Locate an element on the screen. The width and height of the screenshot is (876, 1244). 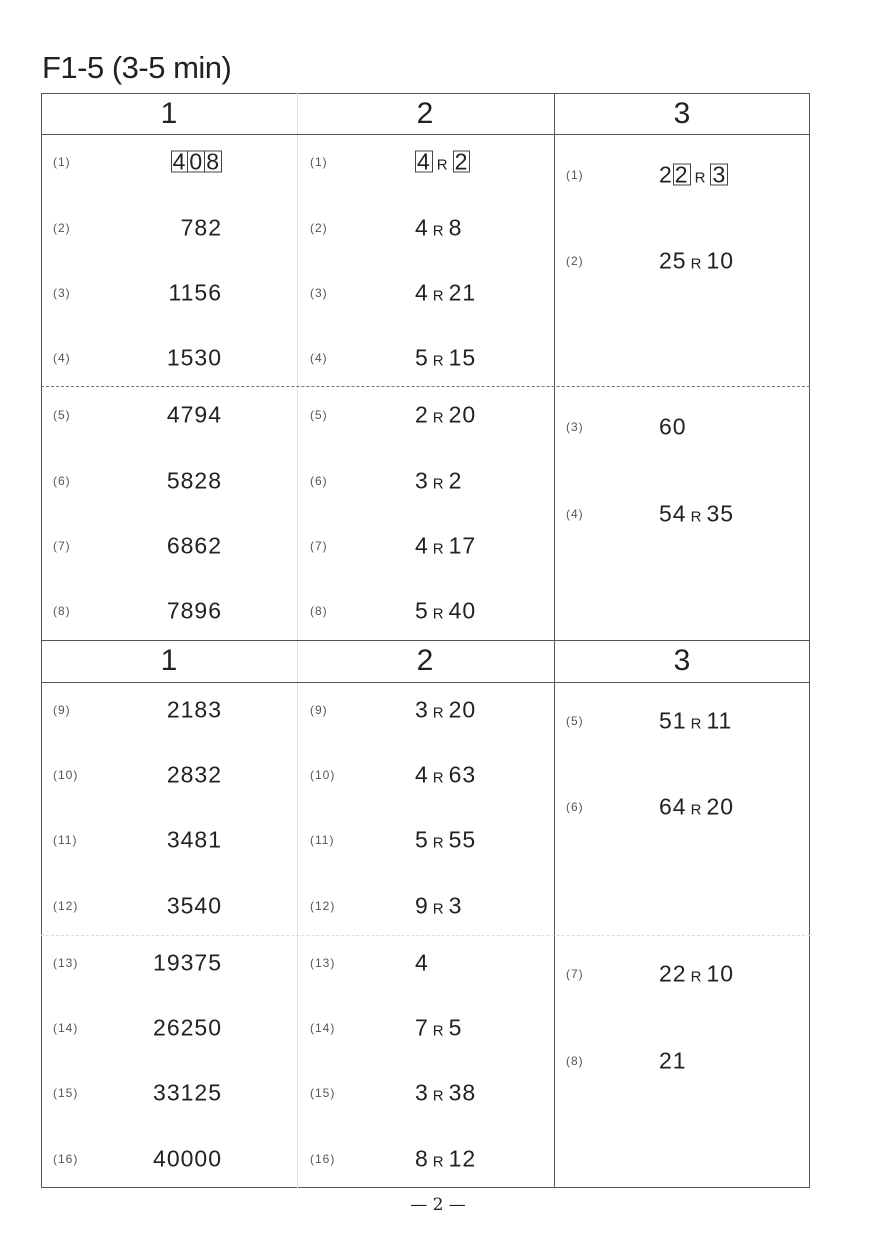
answer-number: 3481 is located at coordinates (194, 839).